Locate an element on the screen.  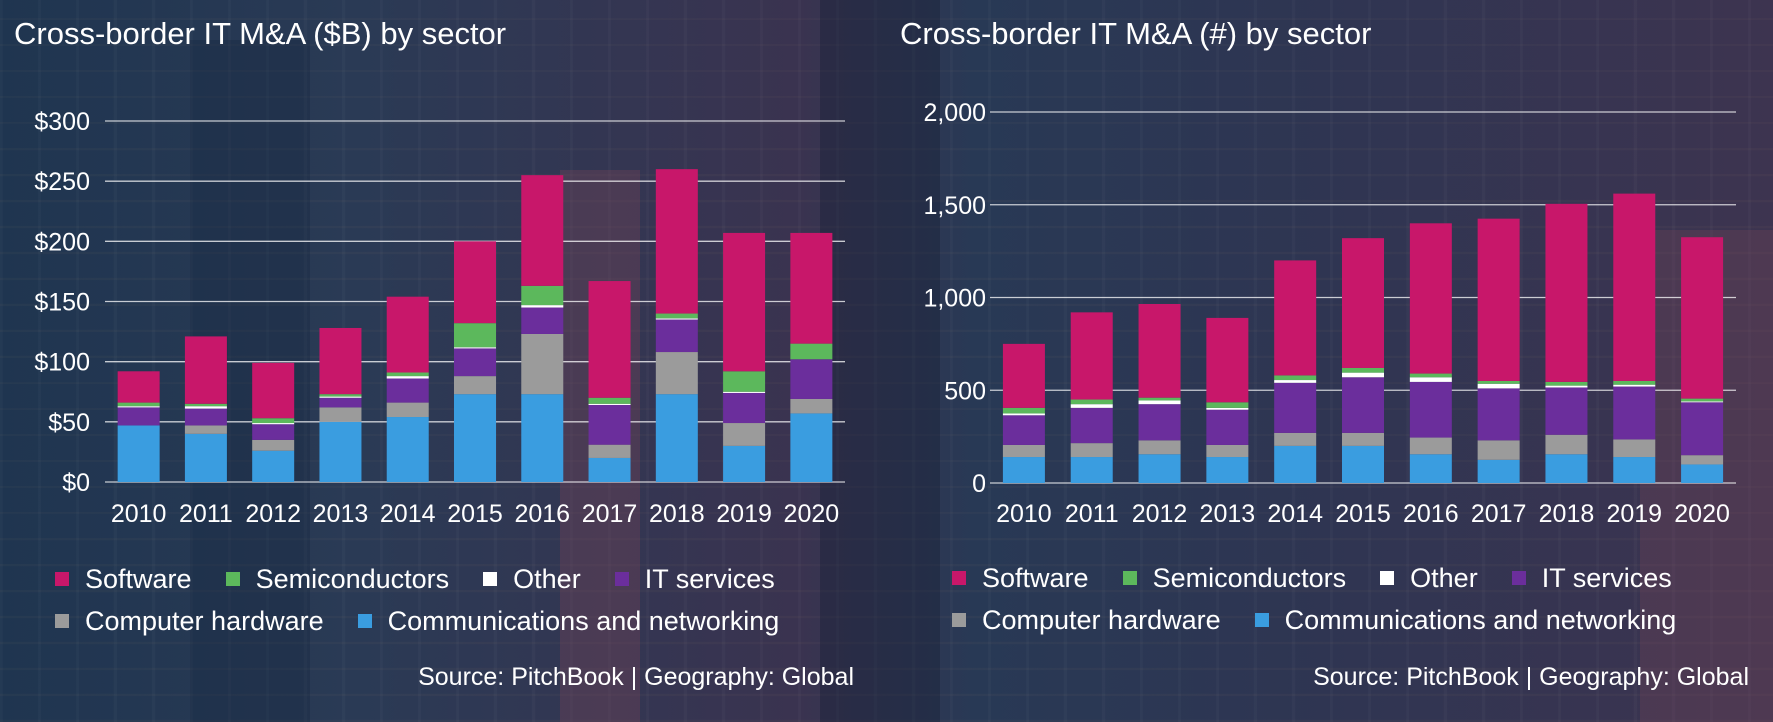
bar-semiconductors-2017 is located at coordinates (1498, 382).